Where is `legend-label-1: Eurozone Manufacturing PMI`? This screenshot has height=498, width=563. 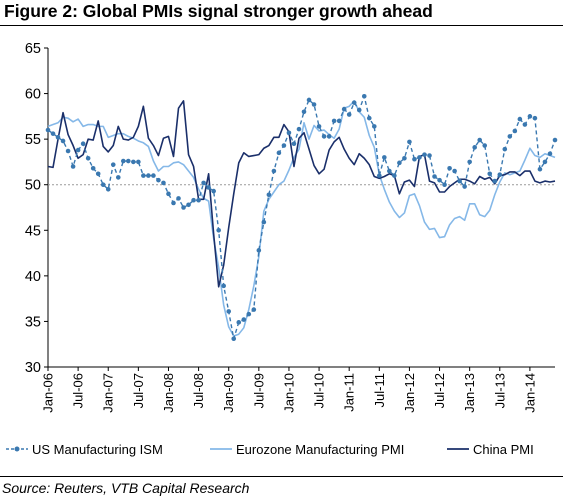 legend-label-1: Eurozone Manufacturing PMI is located at coordinates (320, 449).